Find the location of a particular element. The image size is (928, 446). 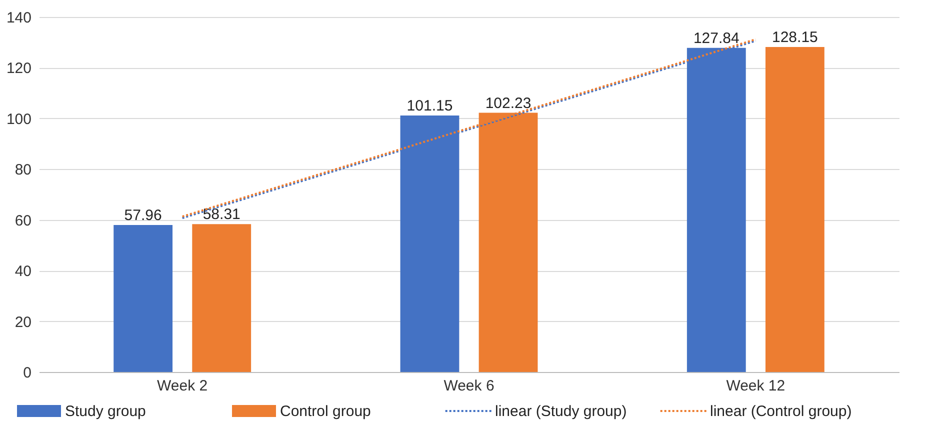

y-tick-label: 0 is located at coordinates (27, 373).